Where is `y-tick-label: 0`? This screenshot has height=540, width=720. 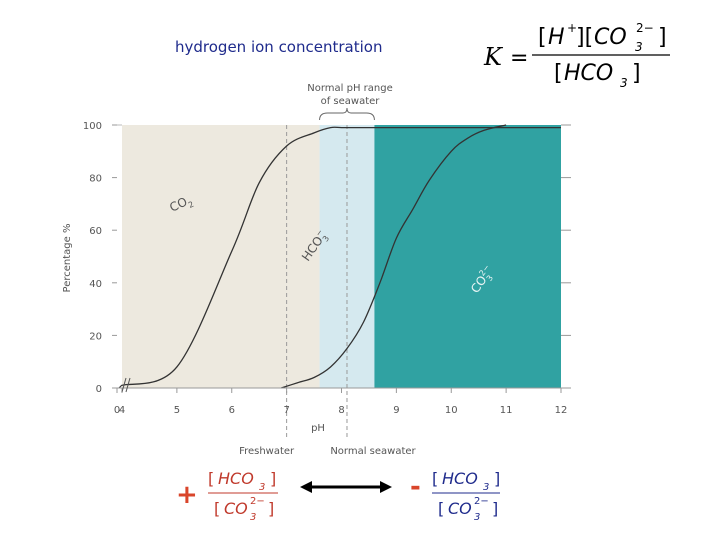
y-tick-label: 0 is located at coordinates (99, 389).